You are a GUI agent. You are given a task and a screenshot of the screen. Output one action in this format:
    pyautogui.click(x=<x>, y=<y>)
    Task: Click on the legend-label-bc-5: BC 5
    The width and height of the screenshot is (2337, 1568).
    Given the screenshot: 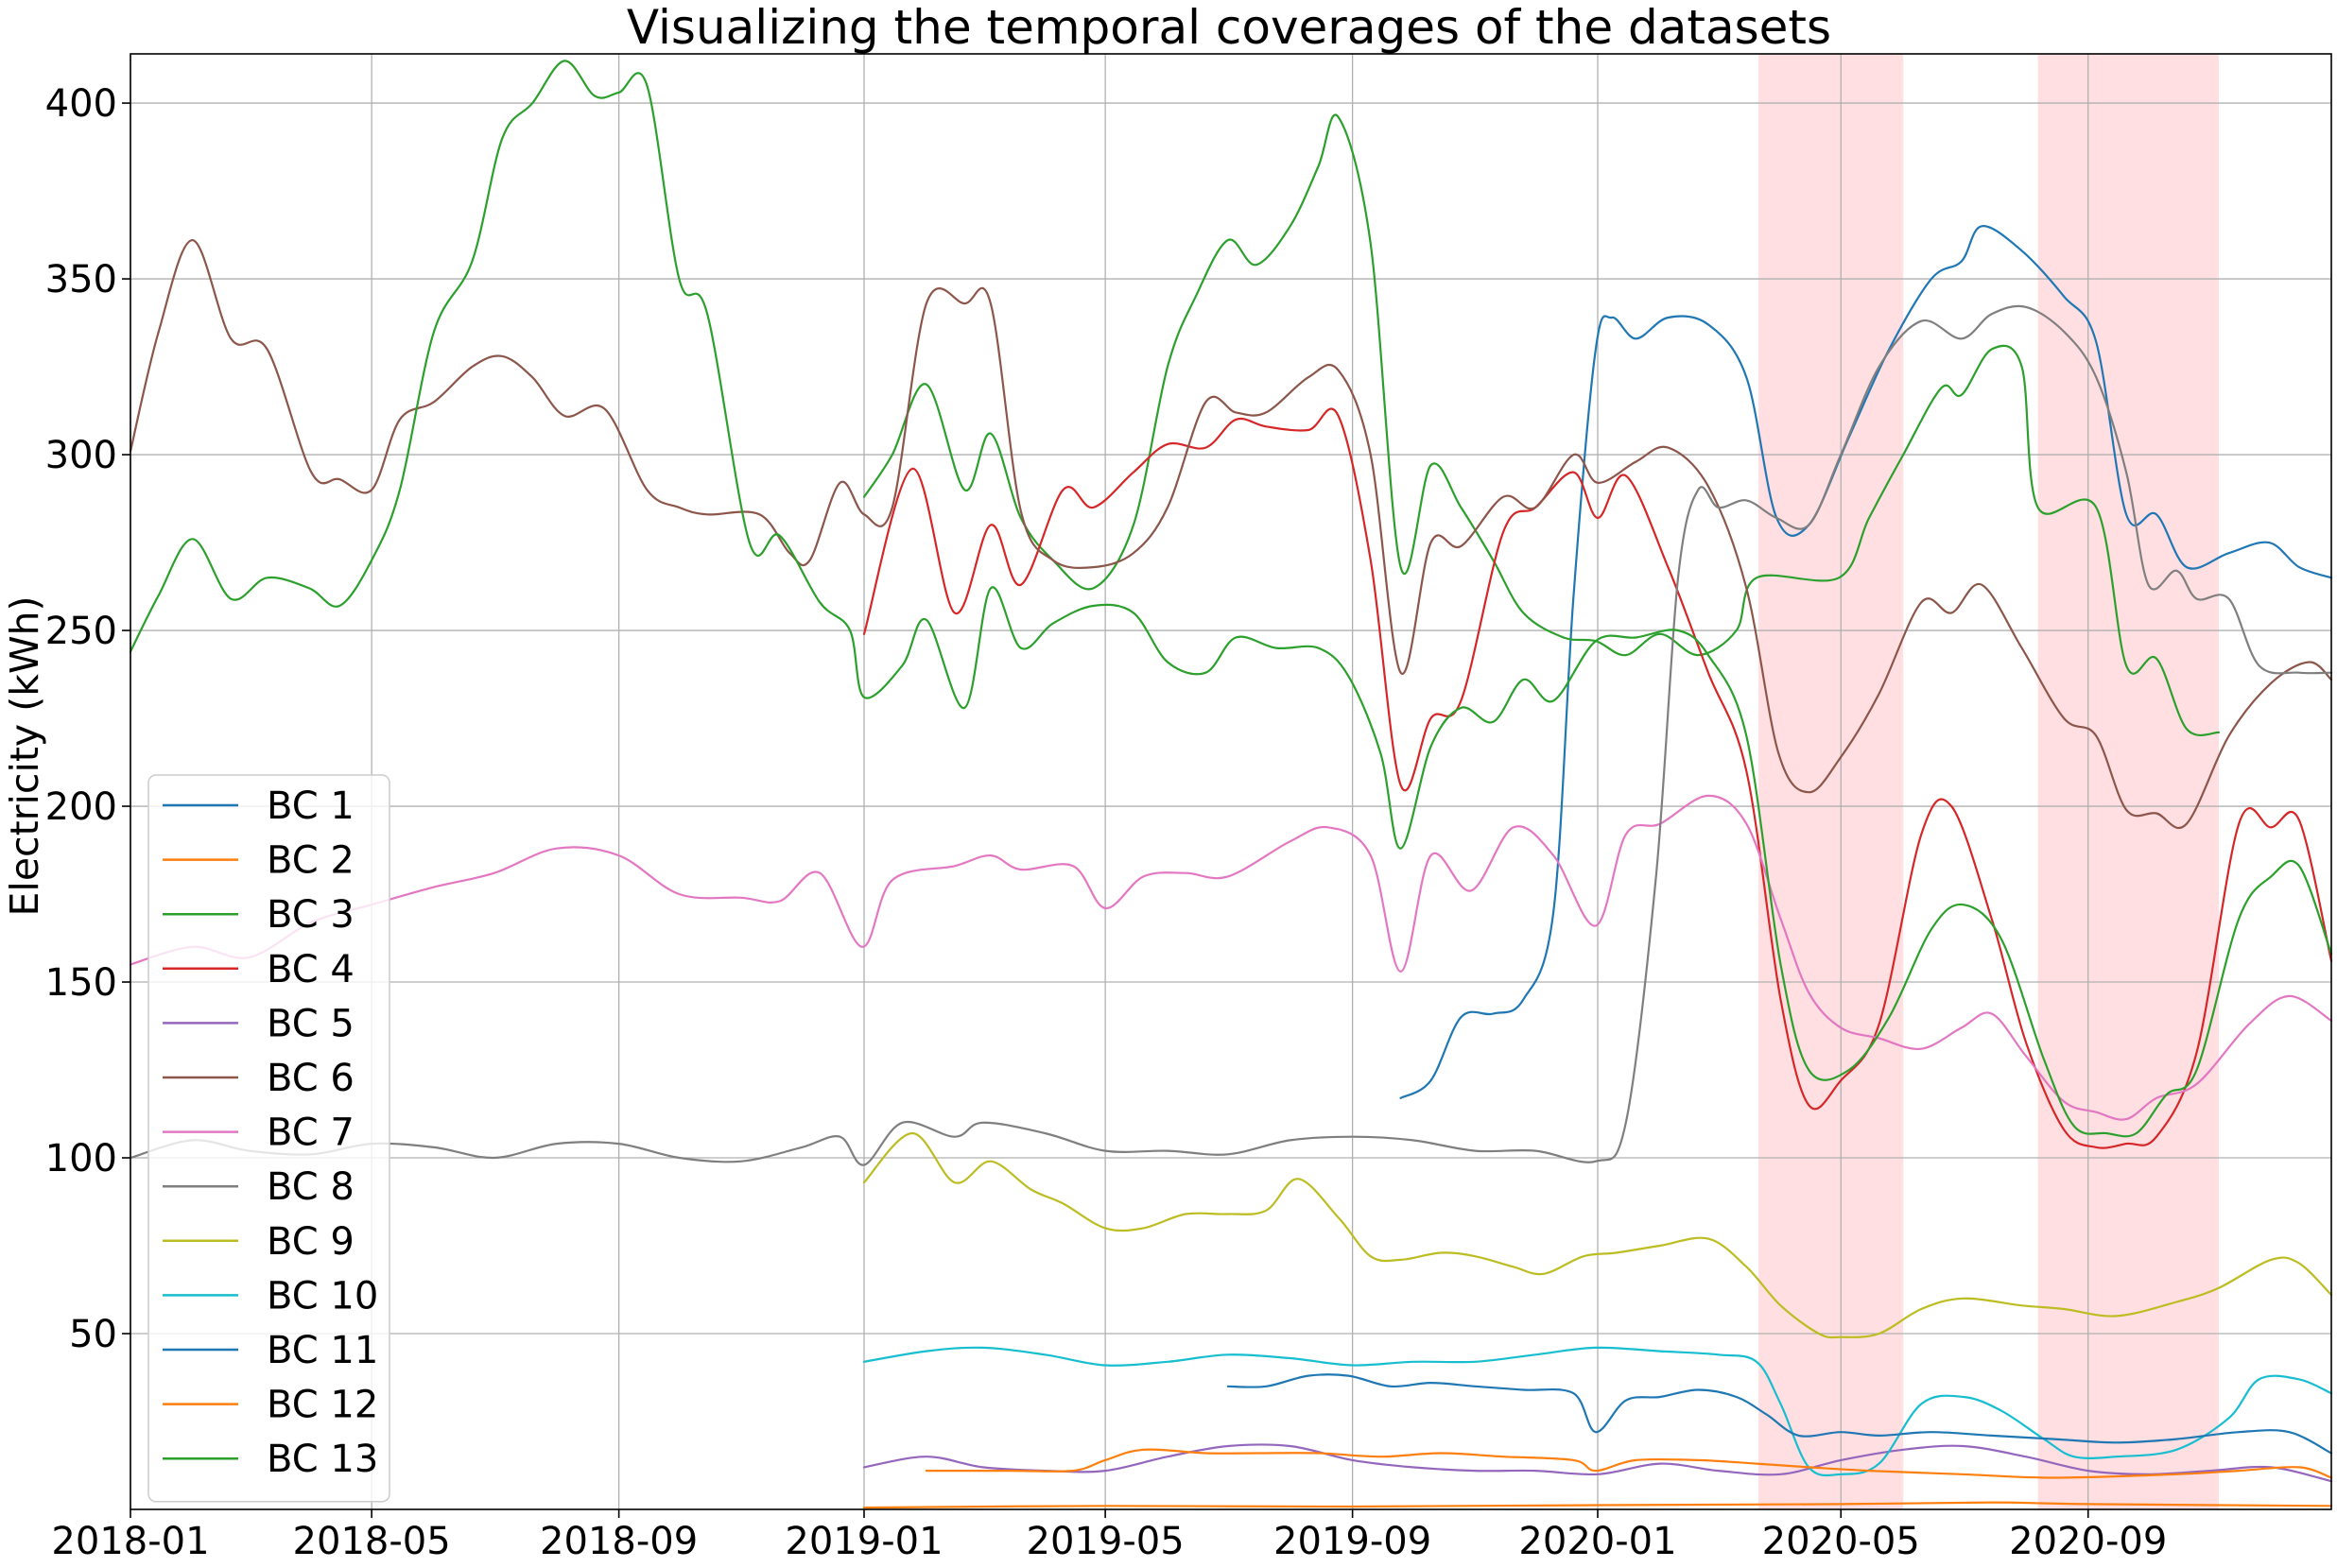 What is the action you would take?
    pyautogui.click(x=311, y=1023)
    